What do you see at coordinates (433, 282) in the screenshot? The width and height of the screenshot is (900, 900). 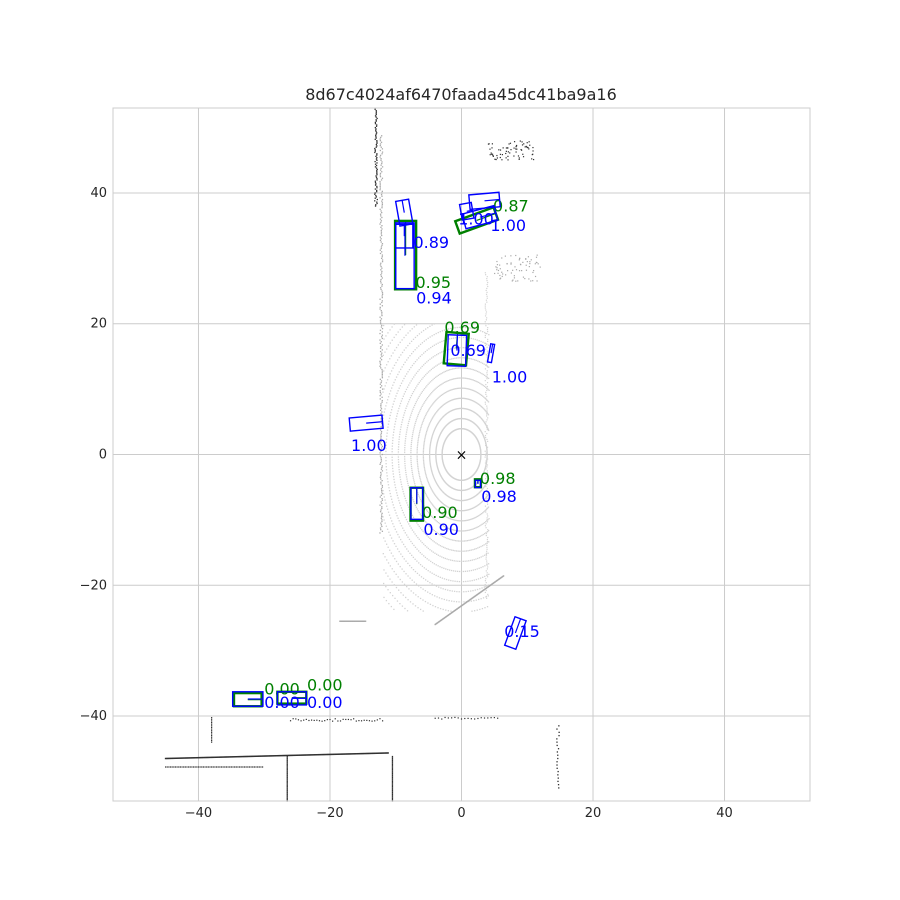 I see `gt-box-score: 0.95` at bounding box center [433, 282].